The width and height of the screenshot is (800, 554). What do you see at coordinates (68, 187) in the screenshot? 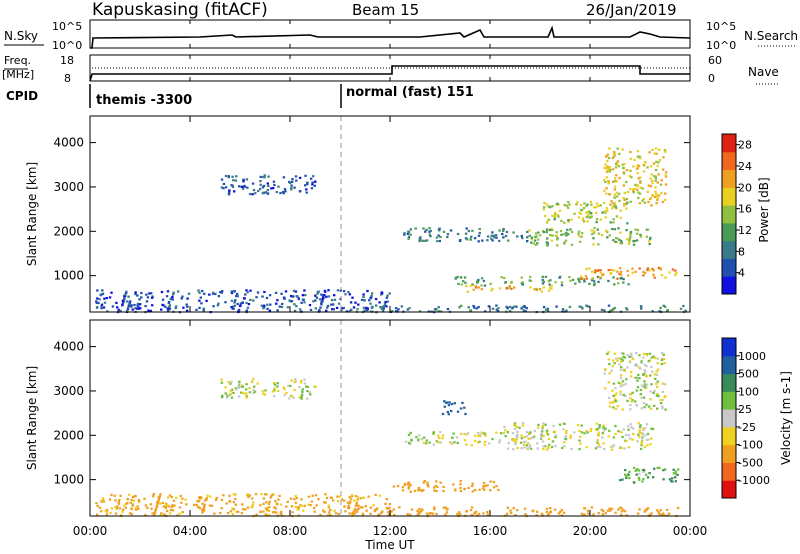
I see `power-ytick-label: 3000` at bounding box center [68, 187].